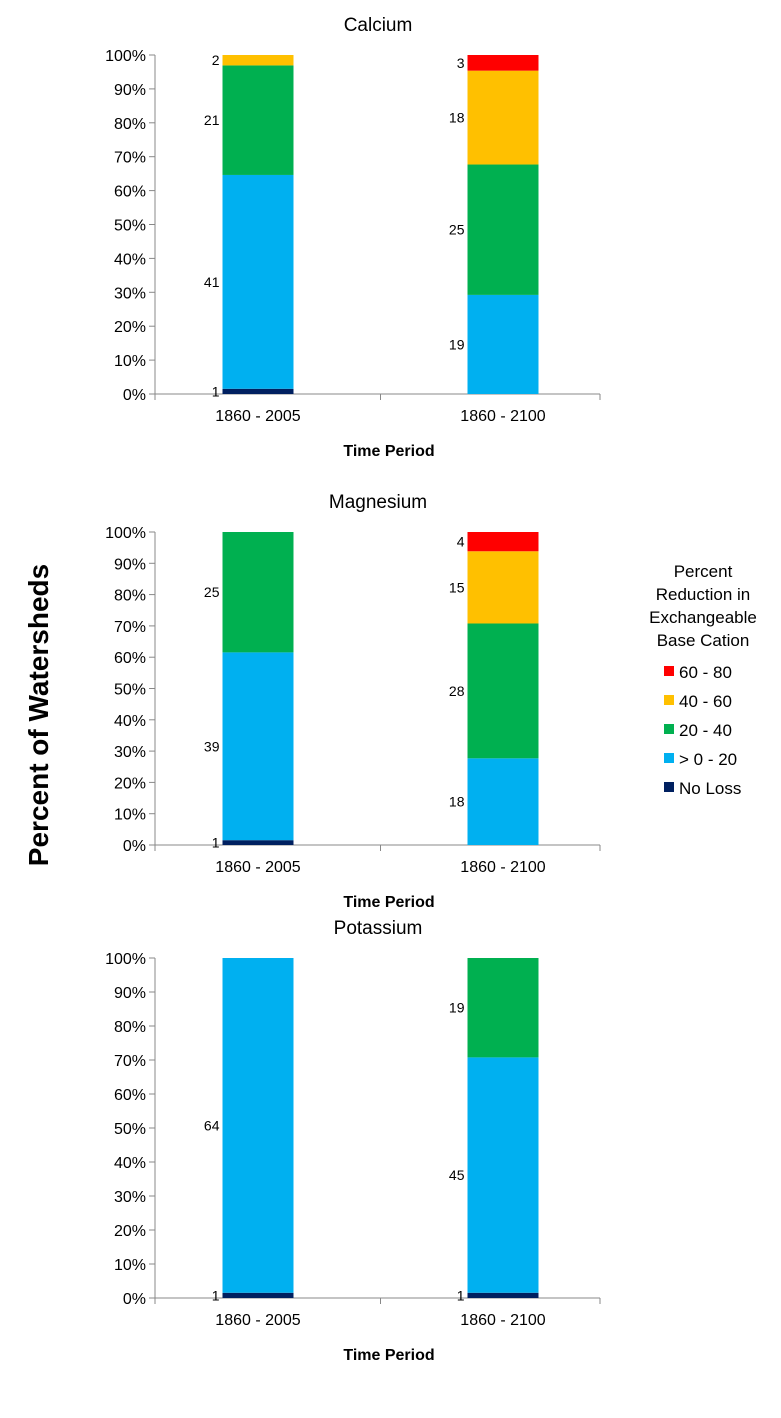 This screenshot has height=1418, width=781. What do you see at coordinates (703, 640) in the screenshot?
I see `legend-title: Base Cation` at bounding box center [703, 640].